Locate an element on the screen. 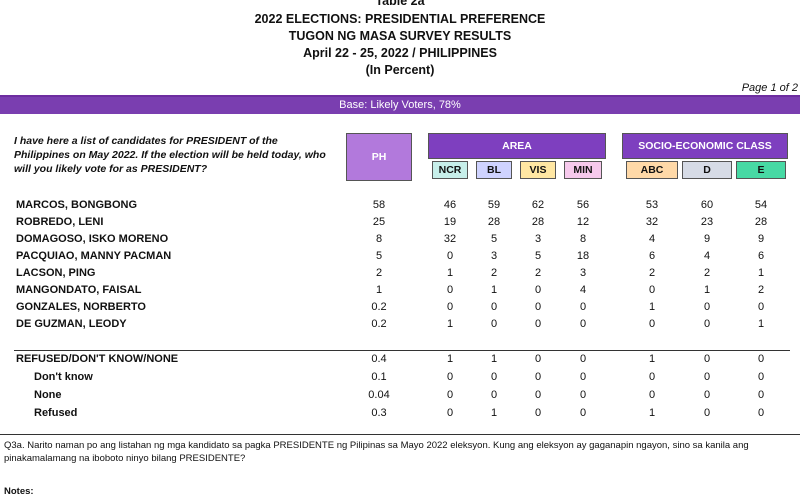 Image resolution: width=800 pixels, height=500 pixels. value-cell: 60 is located at coordinates (707, 205).